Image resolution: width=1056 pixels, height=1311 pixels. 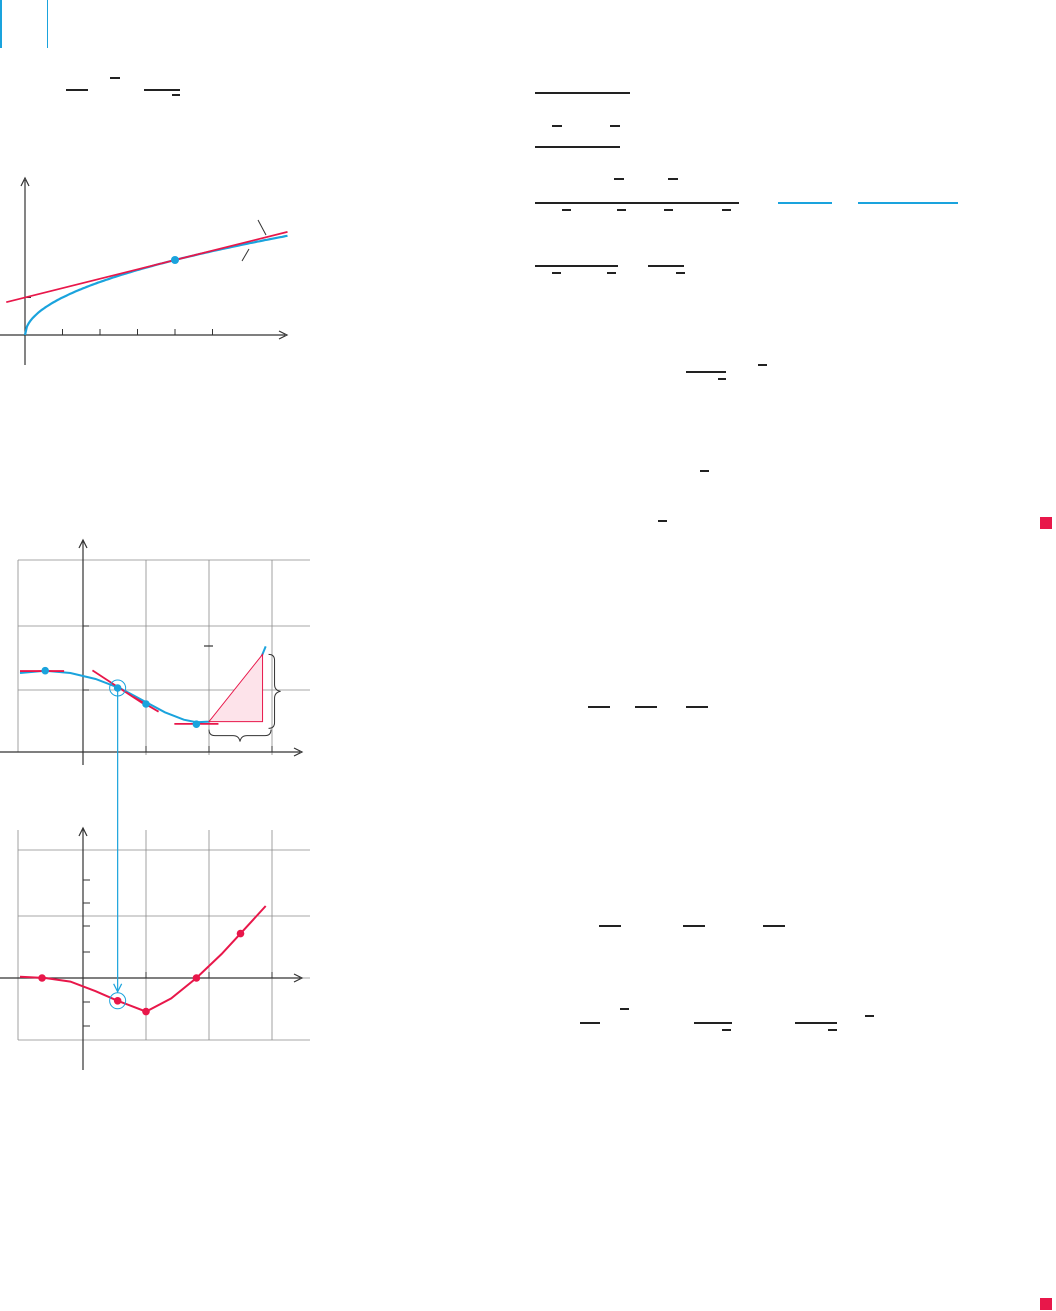 I want to click on figure-sqrt-tangent, so click(x=144, y=270).